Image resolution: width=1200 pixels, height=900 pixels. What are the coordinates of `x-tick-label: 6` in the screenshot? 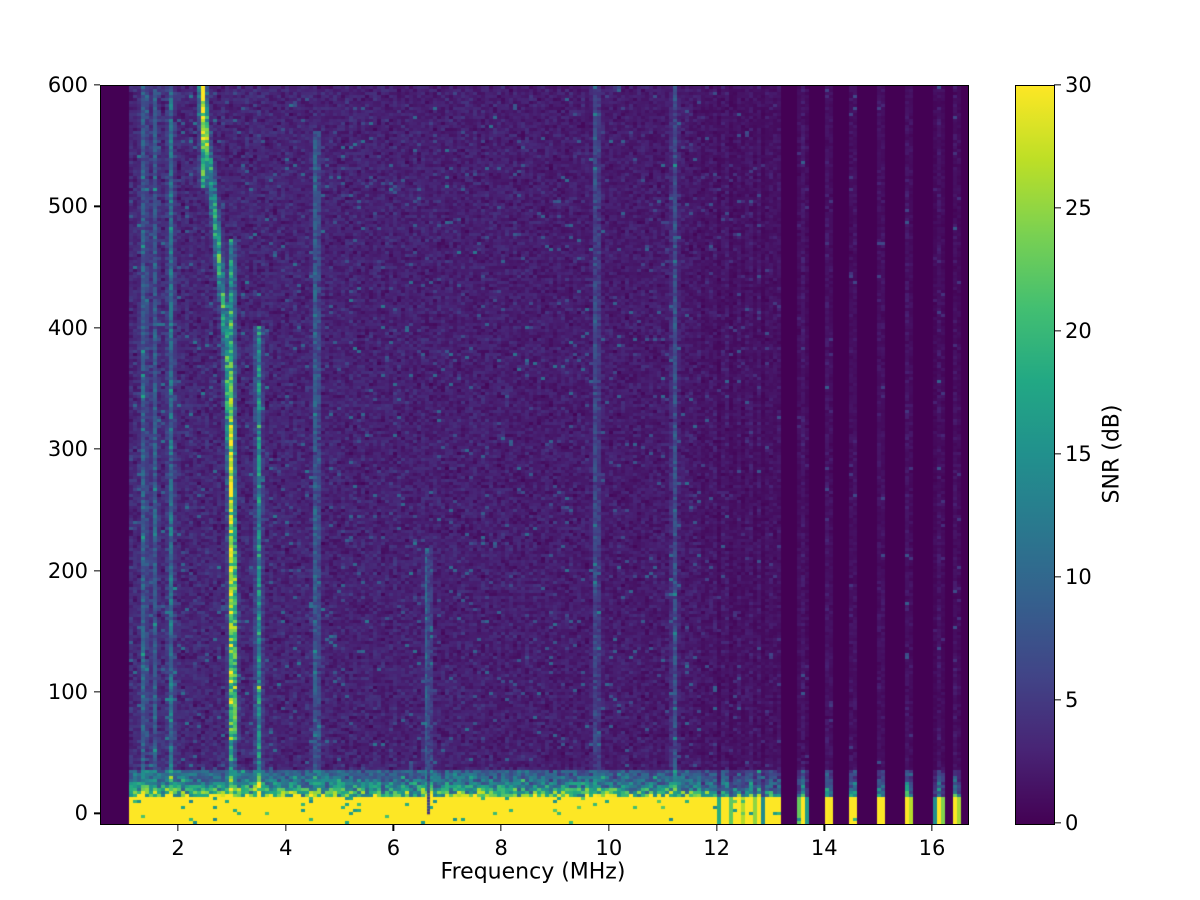 It's located at (393, 848).